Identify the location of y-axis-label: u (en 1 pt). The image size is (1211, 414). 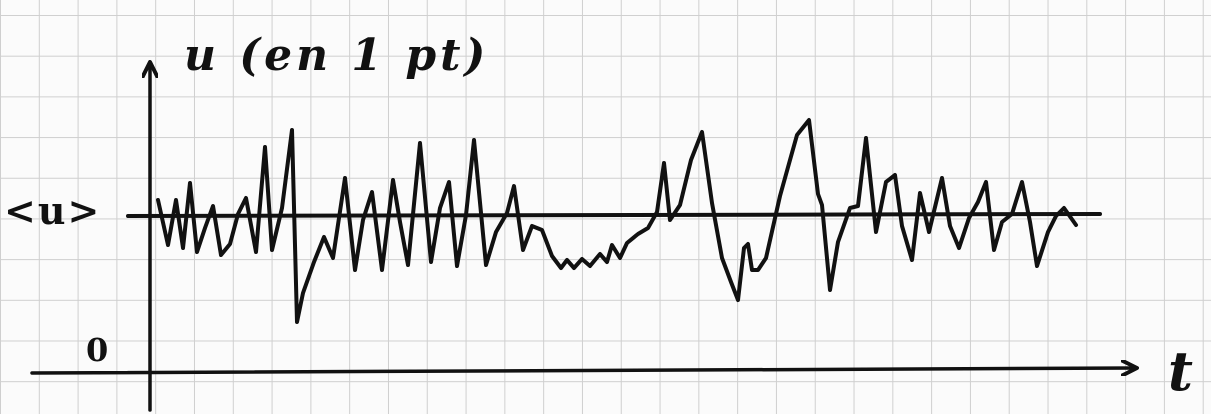
(337, 55).